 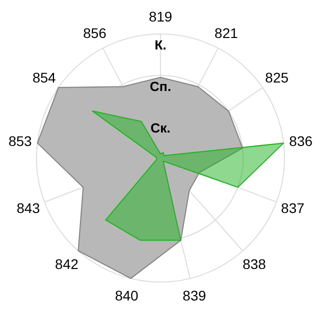 What do you see at coordinates (301, 140) in the screenshot?
I see `spoke-label: 836` at bounding box center [301, 140].